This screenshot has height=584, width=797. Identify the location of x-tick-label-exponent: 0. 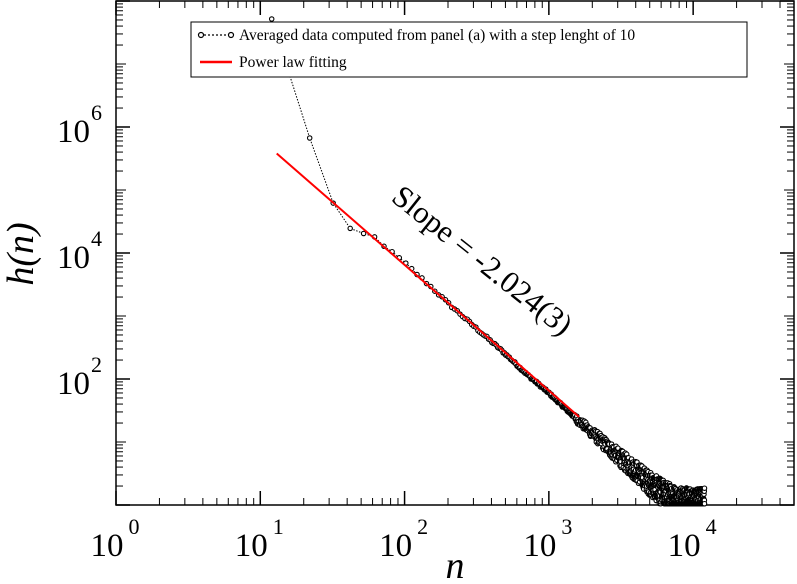
(134, 526).